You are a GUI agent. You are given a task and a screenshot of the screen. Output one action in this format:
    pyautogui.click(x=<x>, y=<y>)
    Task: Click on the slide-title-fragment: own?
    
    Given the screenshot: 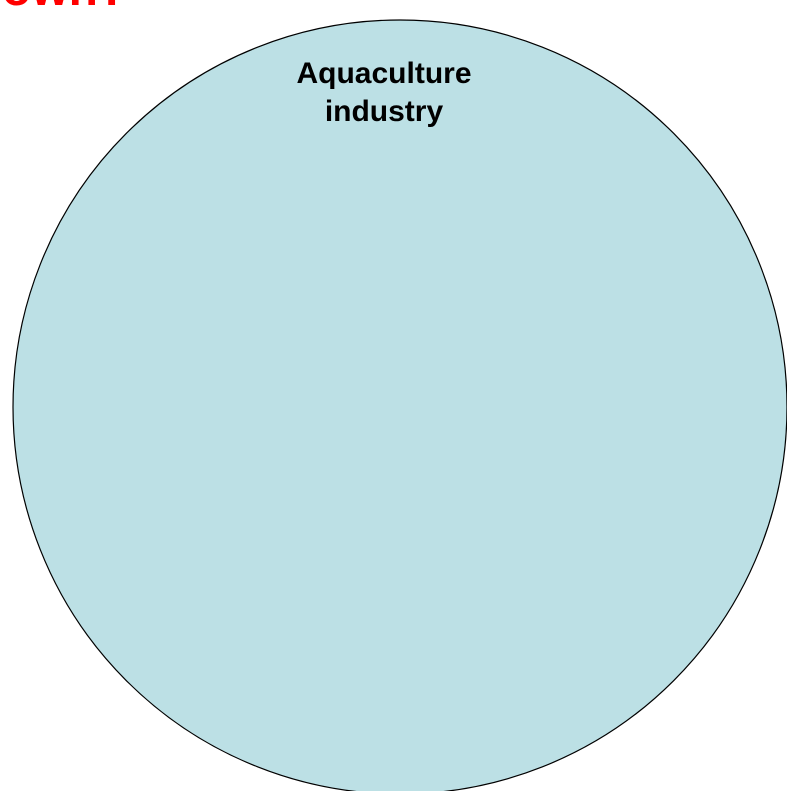 What is the action you would take?
    pyautogui.click(x=64, y=10)
    